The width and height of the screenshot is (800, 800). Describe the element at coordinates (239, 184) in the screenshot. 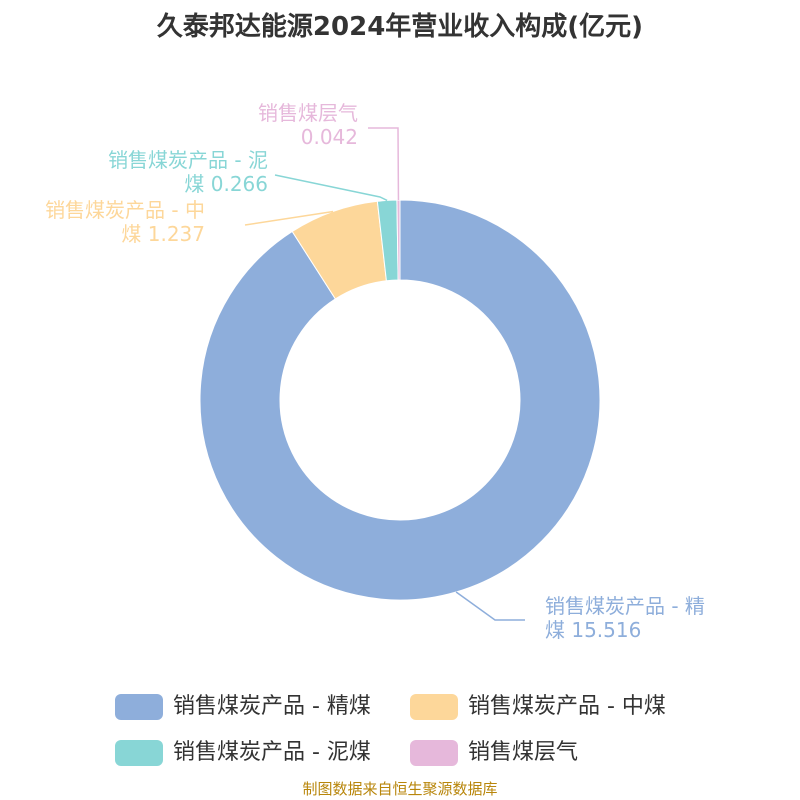

I see `data-label-value: 0.266` at that location.